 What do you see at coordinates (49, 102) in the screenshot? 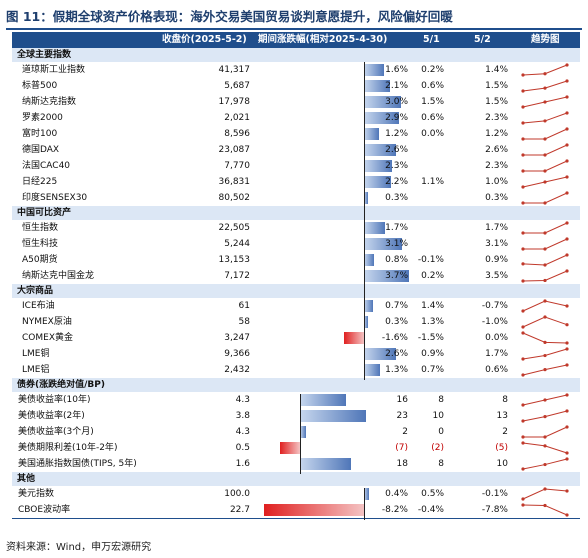
I see `asset-name: 纳斯达克指数` at bounding box center [49, 102].